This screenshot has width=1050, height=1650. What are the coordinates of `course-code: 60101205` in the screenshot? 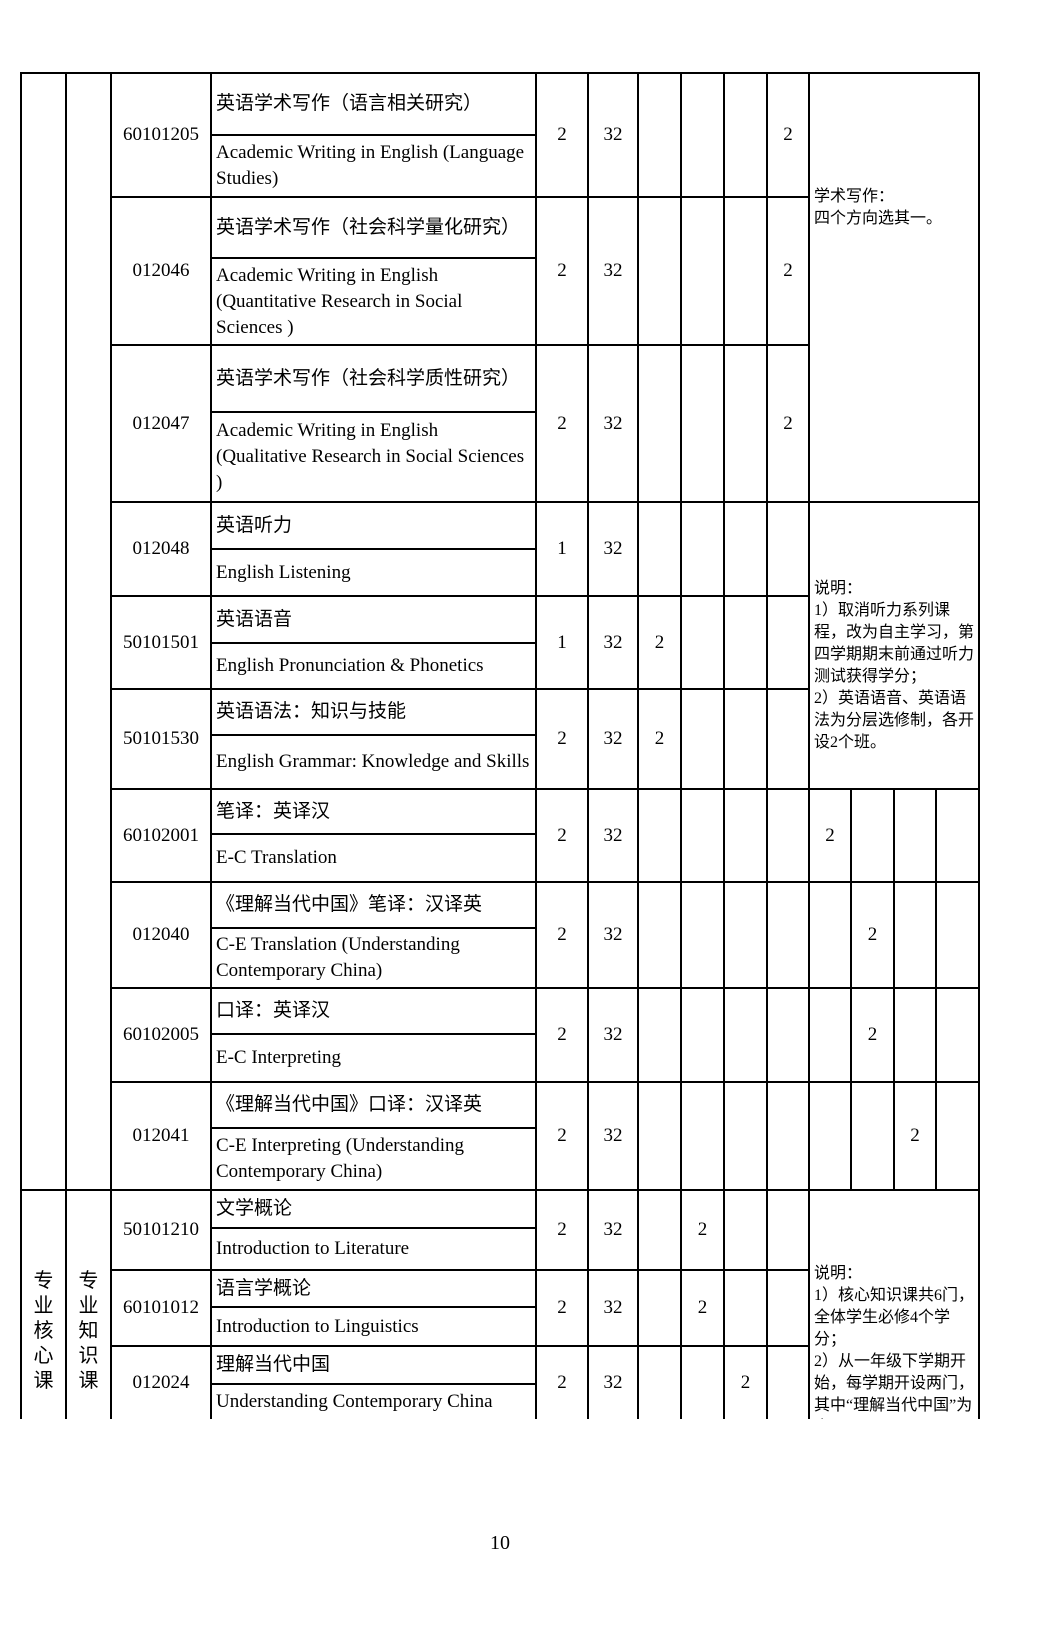 It's located at (161, 135).